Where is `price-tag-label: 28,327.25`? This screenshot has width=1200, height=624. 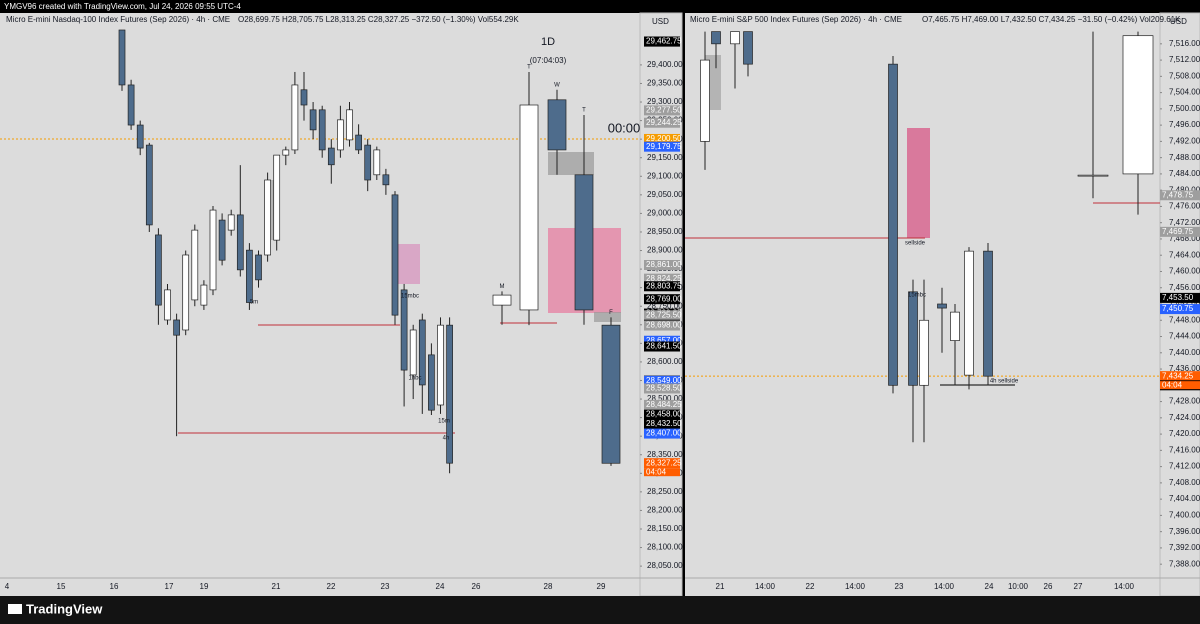 price-tag-label: 28,327.25 is located at coordinates (664, 462).